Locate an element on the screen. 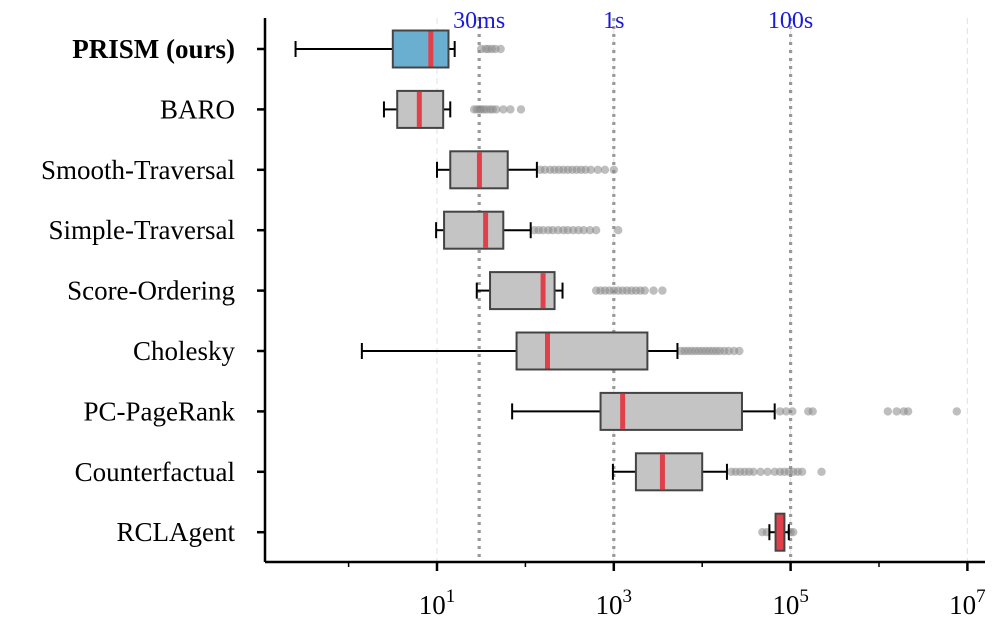 This screenshot has height=628, width=995. x-tick-label-exponent: 3 is located at coordinates (628, 596).